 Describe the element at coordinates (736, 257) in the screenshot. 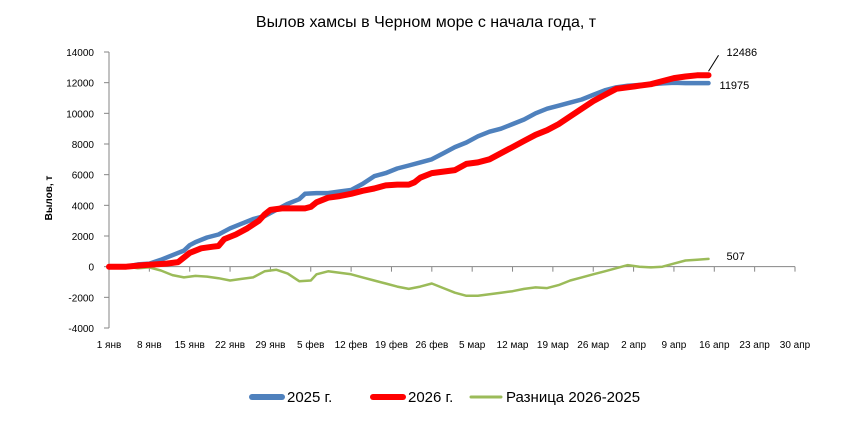

I see `annotation-label: 507` at that location.